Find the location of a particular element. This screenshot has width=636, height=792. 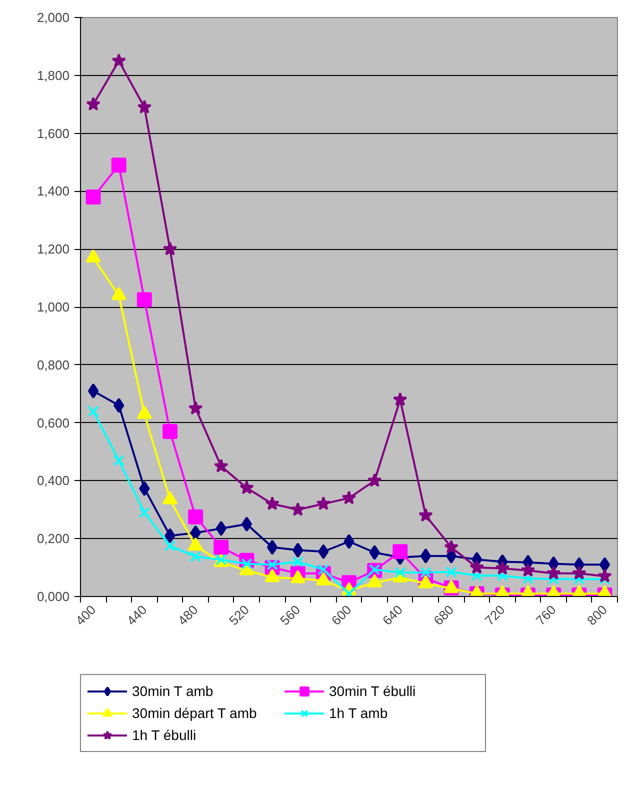

y-tick-label: 1,400 is located at coordinates (53, 191).